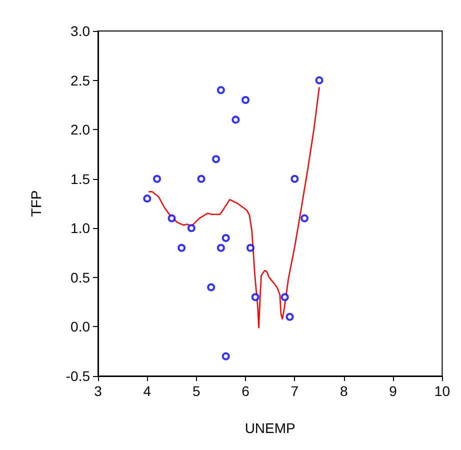 Image resolution: width=461 pixels, height=450 pixels. I want to click on y-tick-label: 1.5, so click(80, 178).